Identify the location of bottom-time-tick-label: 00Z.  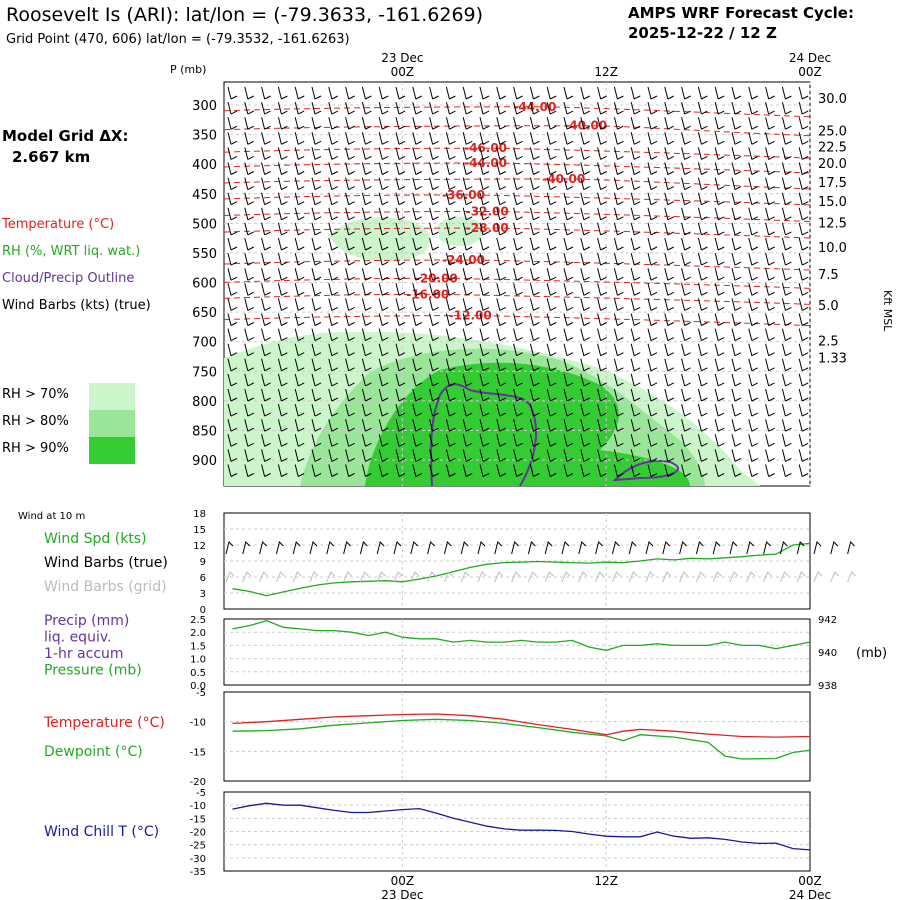
(810, 881).